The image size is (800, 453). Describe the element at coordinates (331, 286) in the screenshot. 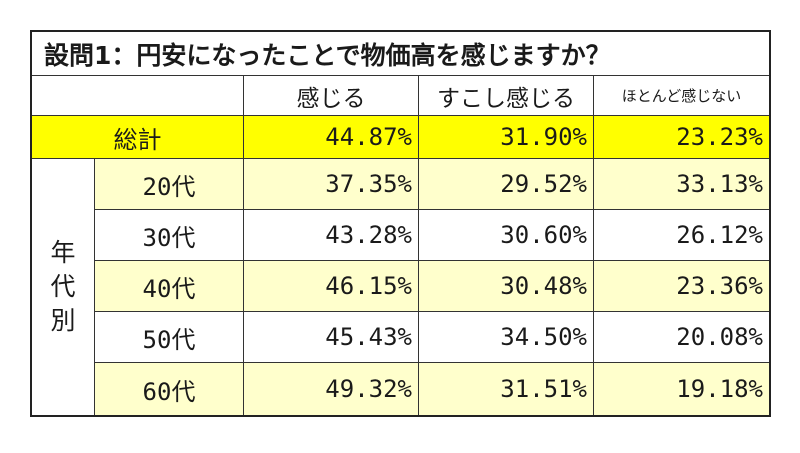

I see `age-row-value-feel: 46.15%` at that location.